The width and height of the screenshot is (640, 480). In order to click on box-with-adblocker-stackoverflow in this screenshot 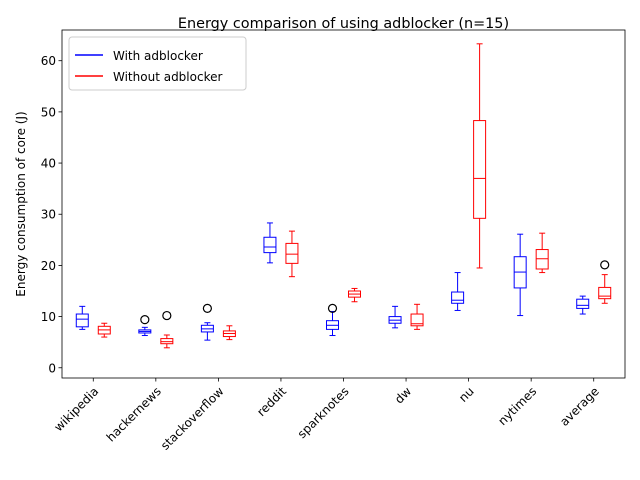, I will do `click(207, 322)`.